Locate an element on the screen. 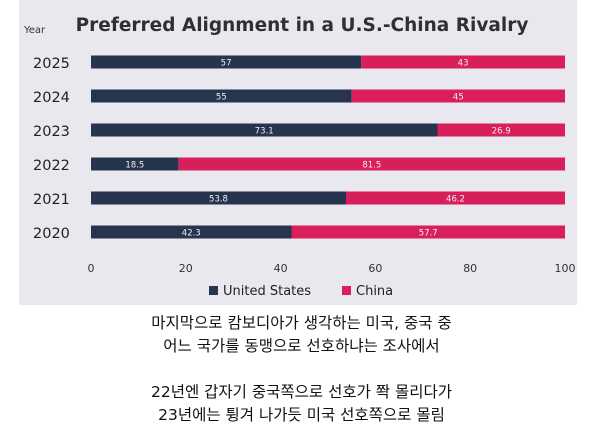 This screenshot has width=603, height=440. data-label-us-2025: 57 is located at coordinates (226, 63).